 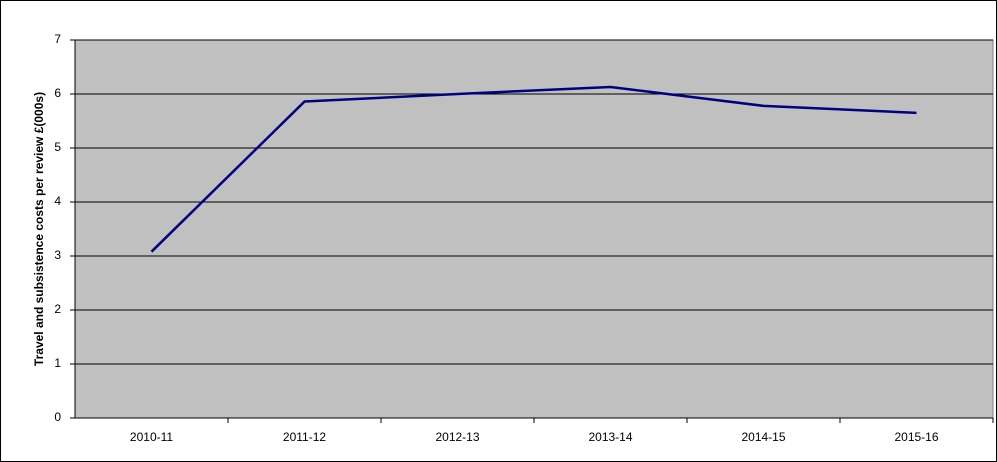 I want to click on x-tick-label: 2015-16, so click(x=916, y=437).